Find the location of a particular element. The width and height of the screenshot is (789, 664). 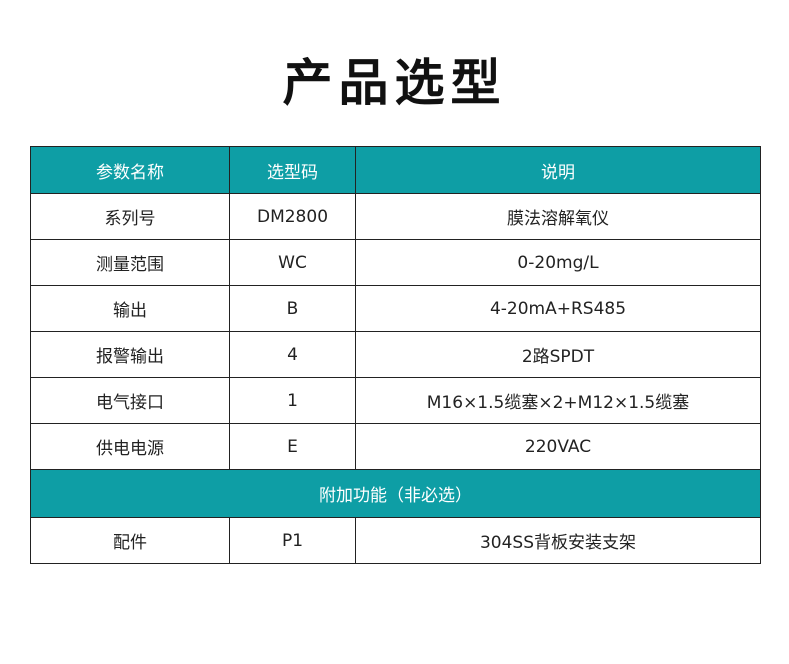

cell-code: B is located at coordinates (292, 308).